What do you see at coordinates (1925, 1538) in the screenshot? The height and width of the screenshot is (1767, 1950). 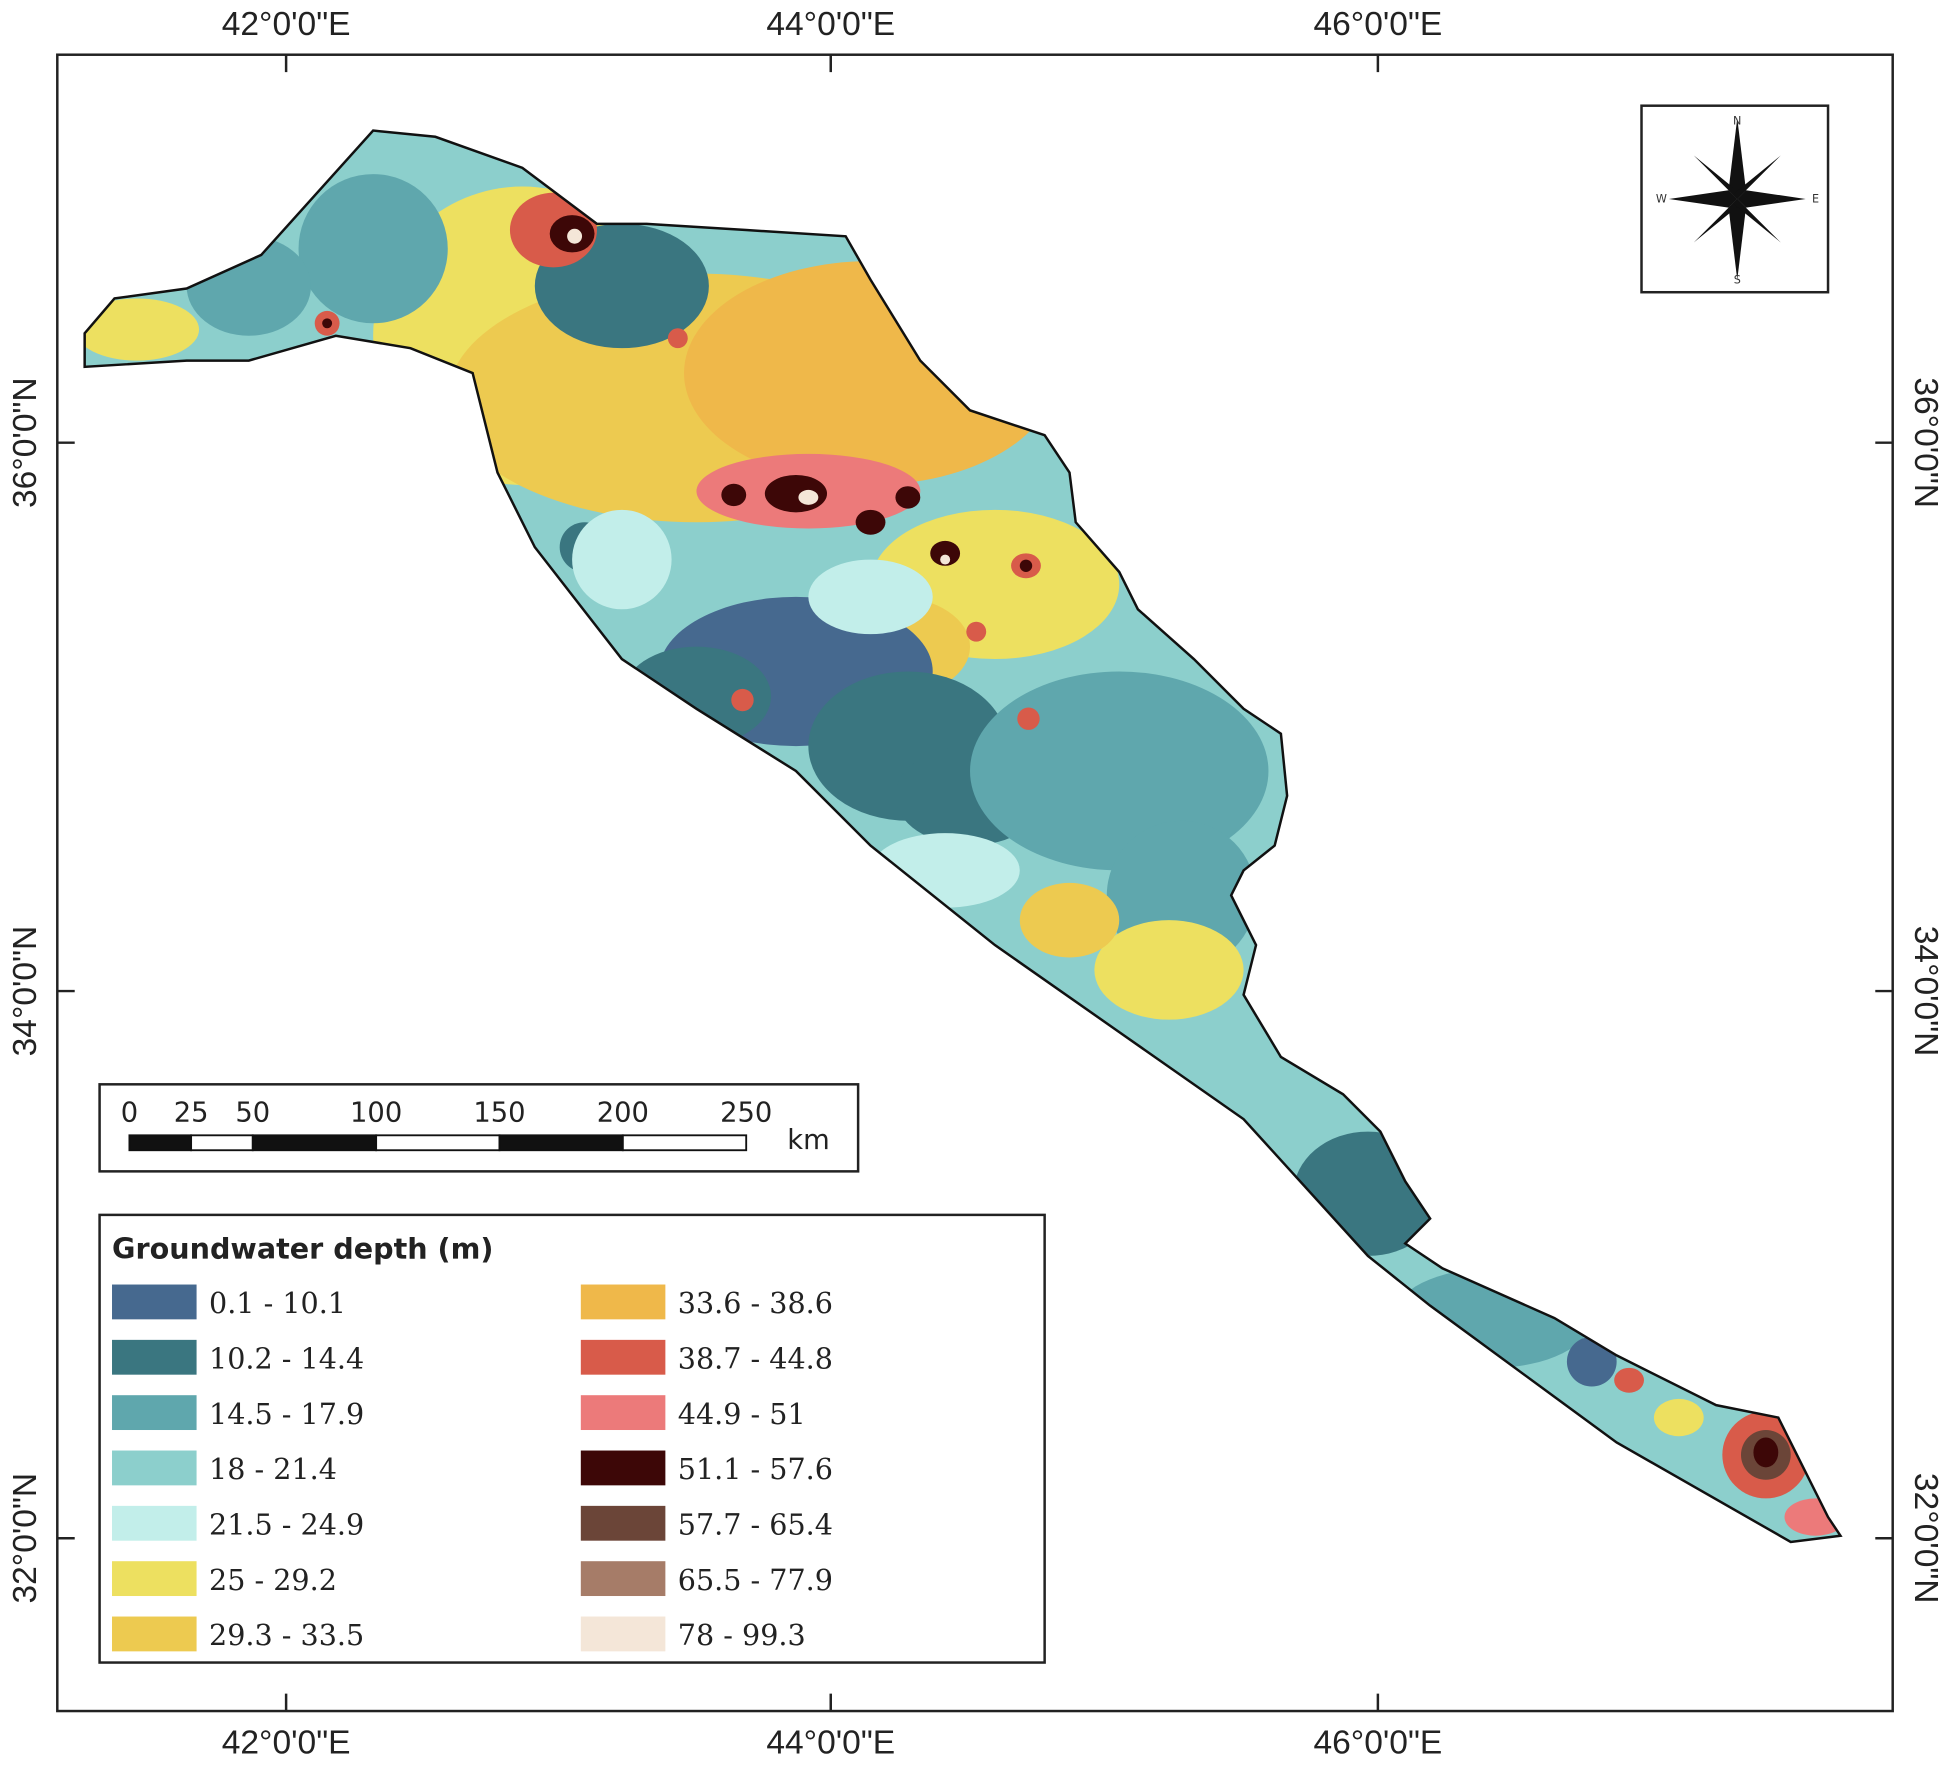 I see `lat-label-right: 32°0'0"N` at bounding box center [1925, 1538].